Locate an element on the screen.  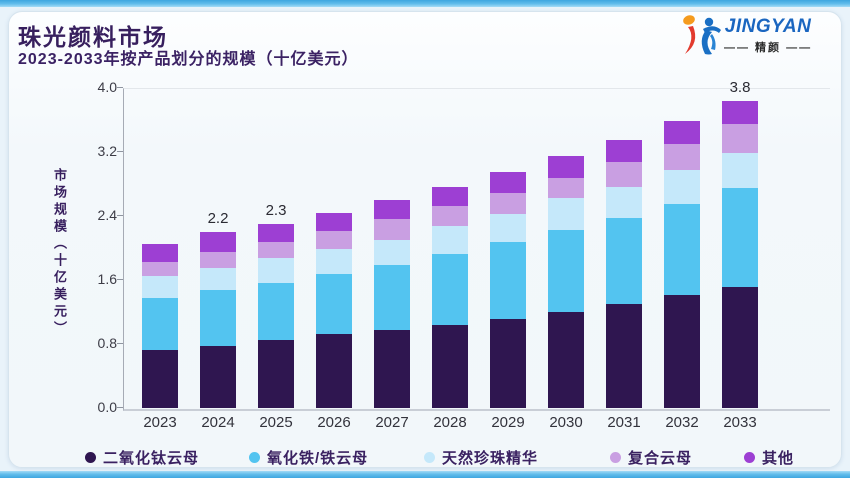
legend-item-3: 天然珍珠精华 is located at coordinates (481, 457).